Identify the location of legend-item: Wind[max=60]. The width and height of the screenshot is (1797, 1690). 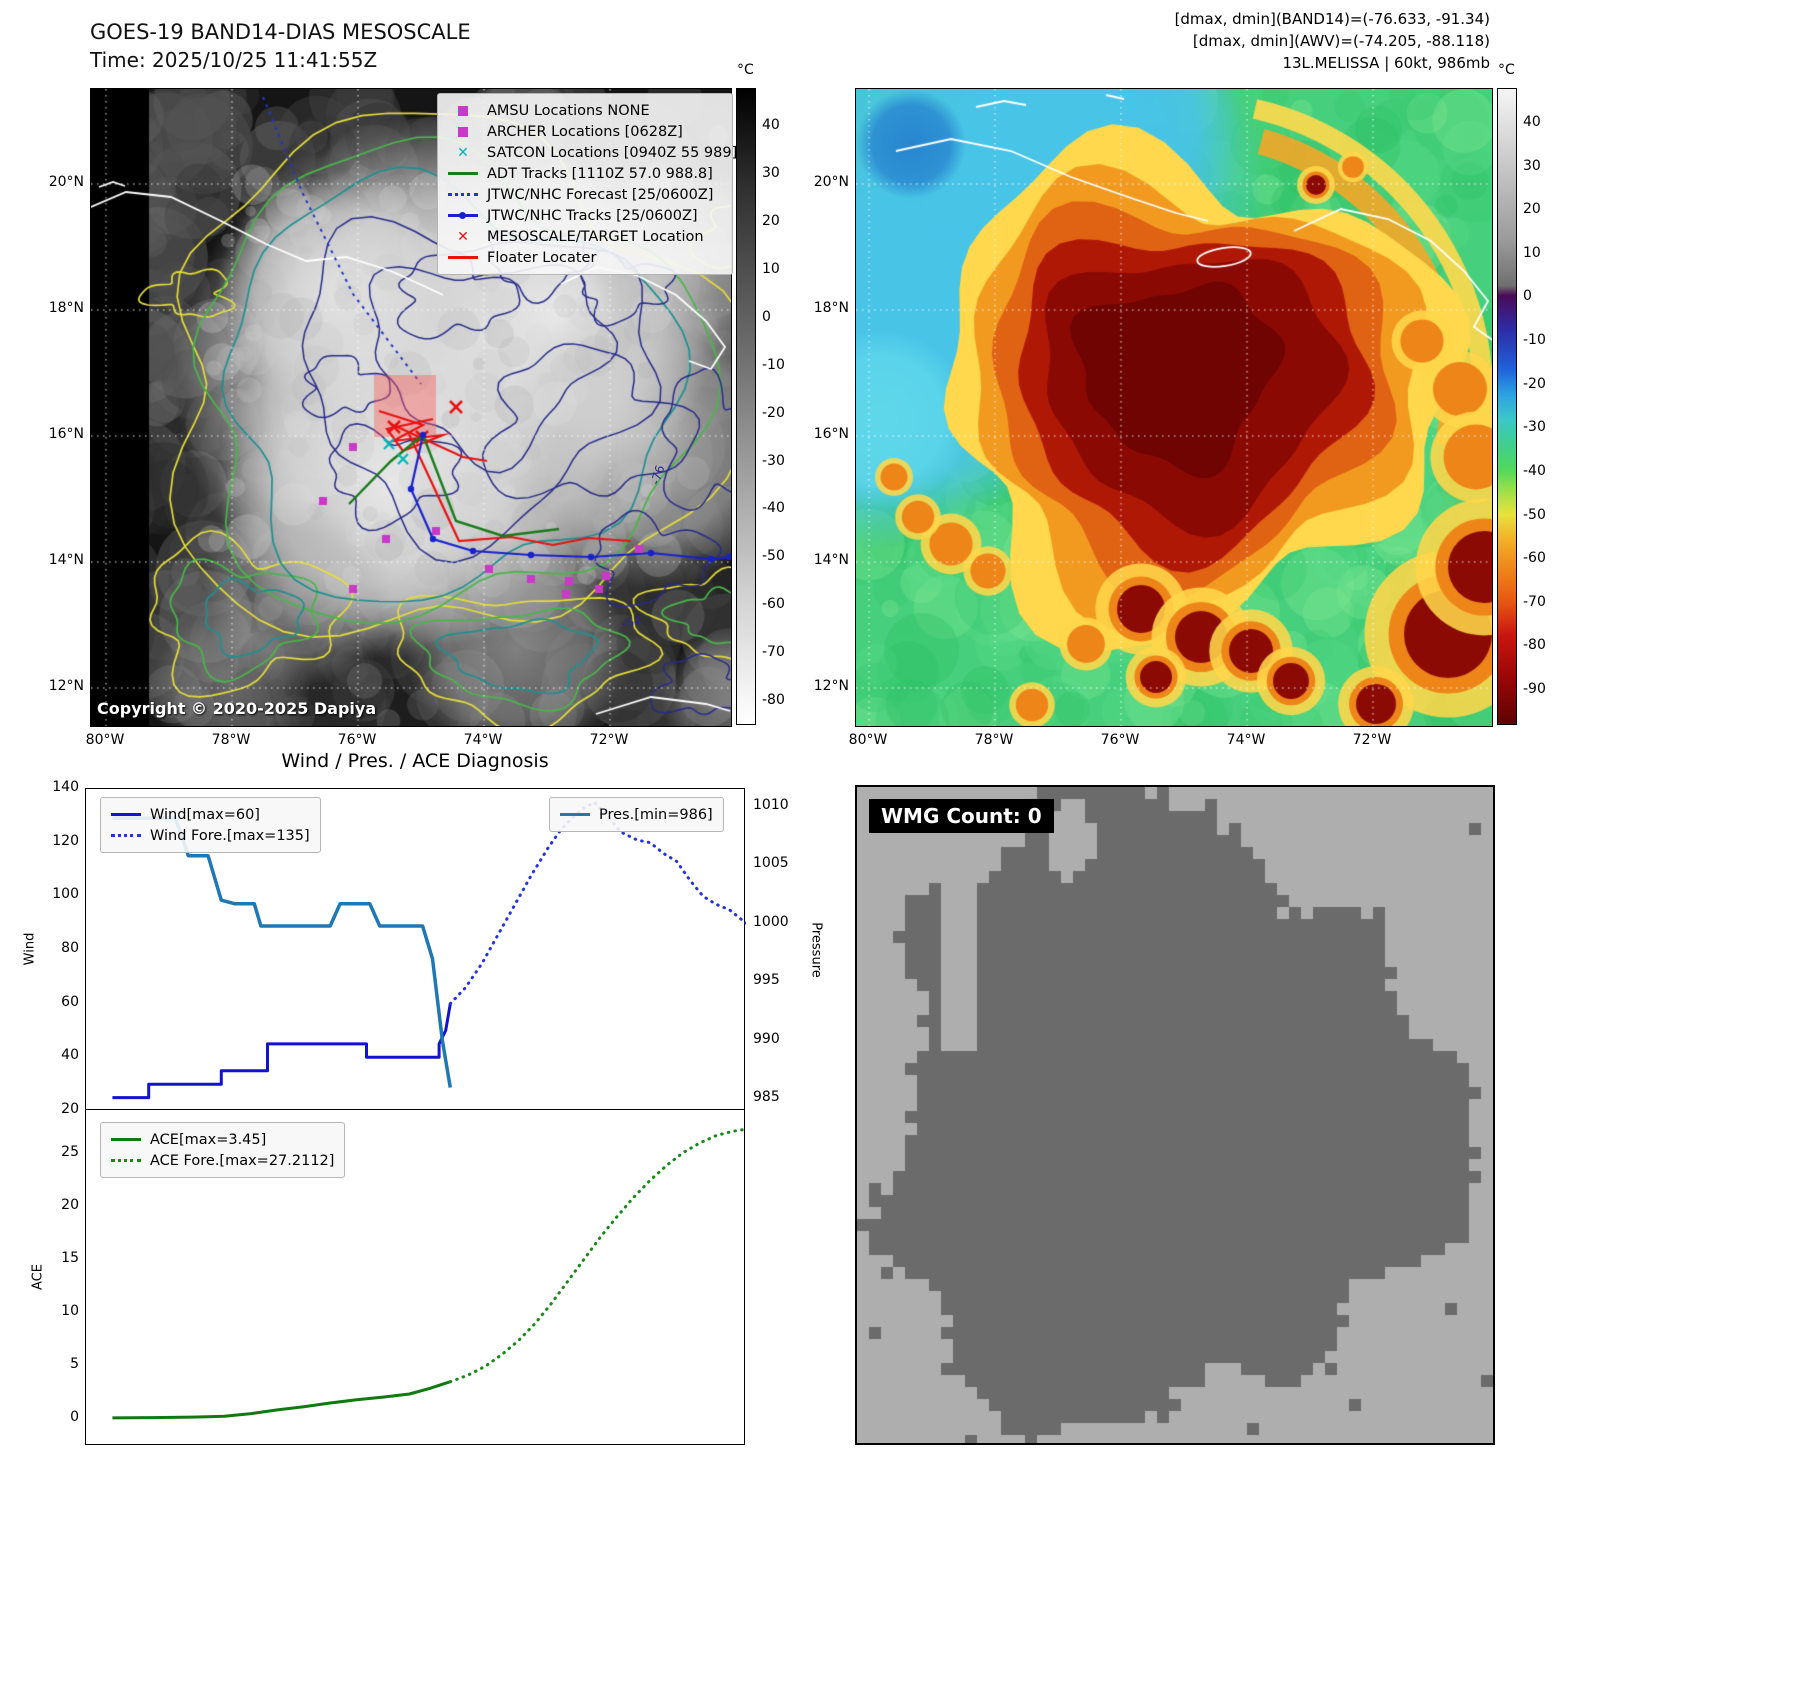
(210, 814).